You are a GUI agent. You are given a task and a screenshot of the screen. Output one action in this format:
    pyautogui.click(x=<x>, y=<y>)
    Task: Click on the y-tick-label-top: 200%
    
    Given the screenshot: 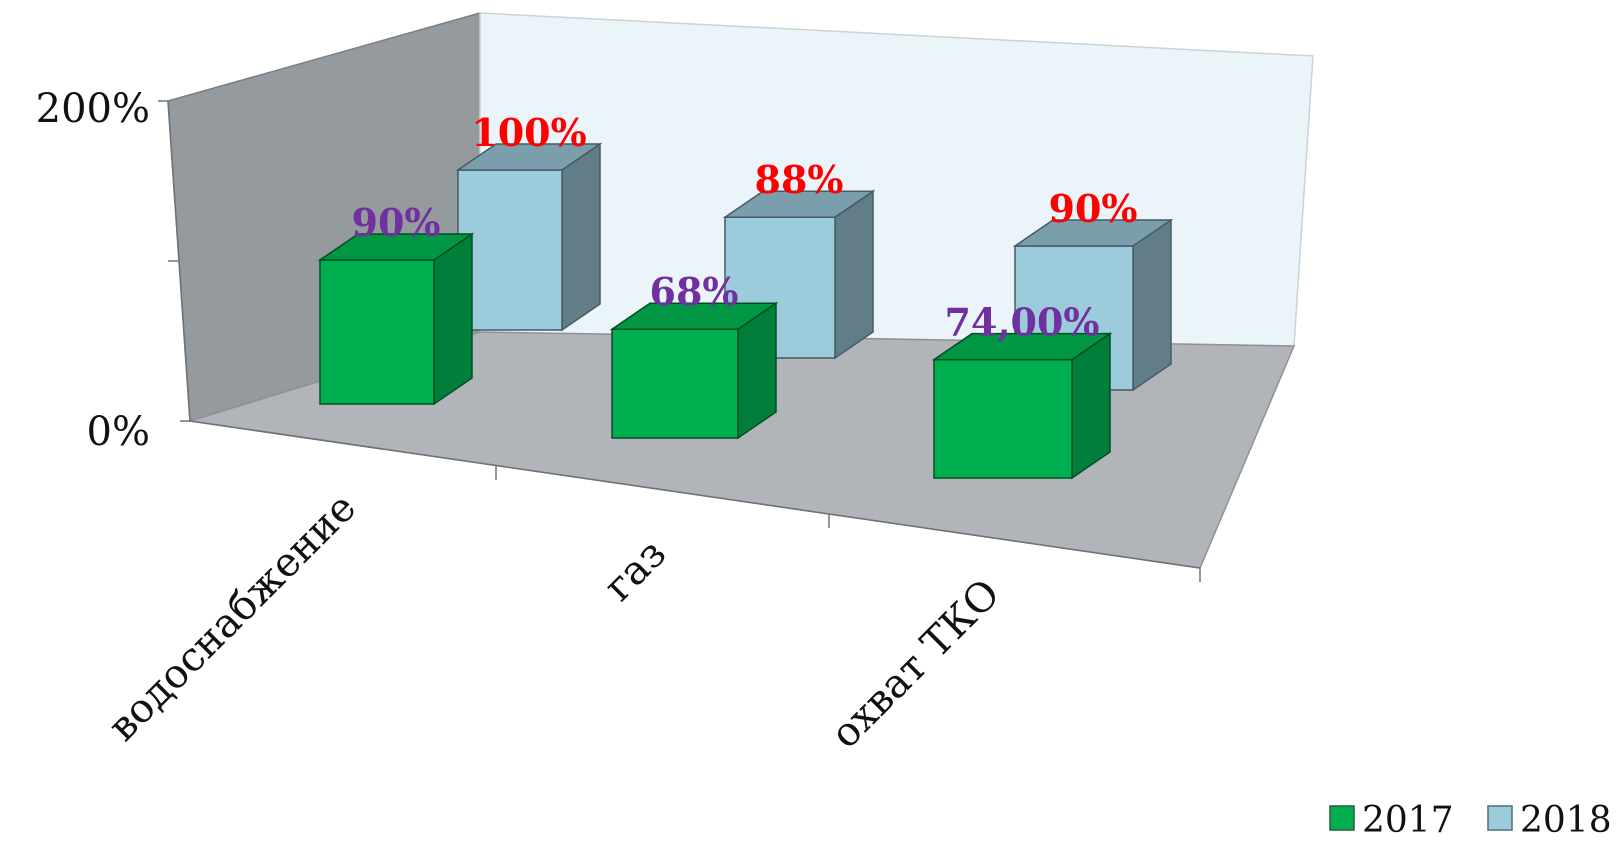 What is the action you would take?
    pyautogui.click(x=93, y=109)
    